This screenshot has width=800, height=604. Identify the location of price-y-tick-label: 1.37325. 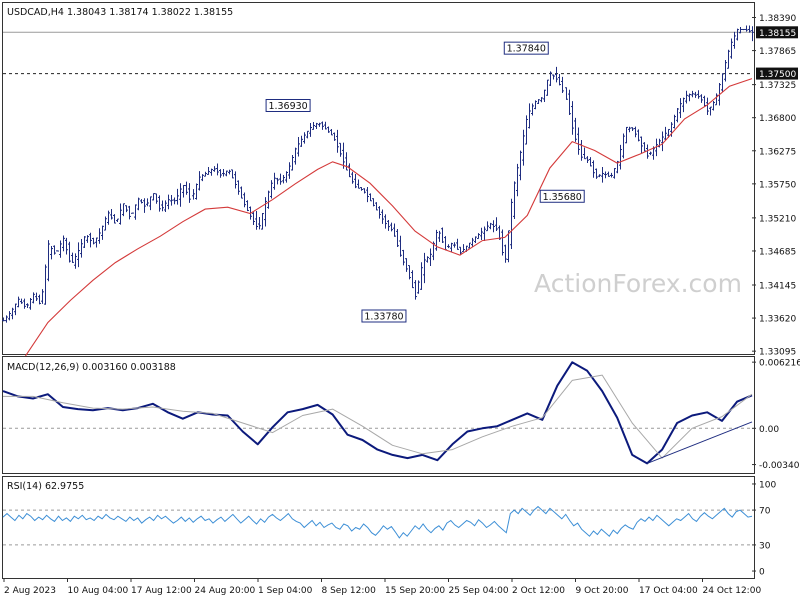
(777, 86).